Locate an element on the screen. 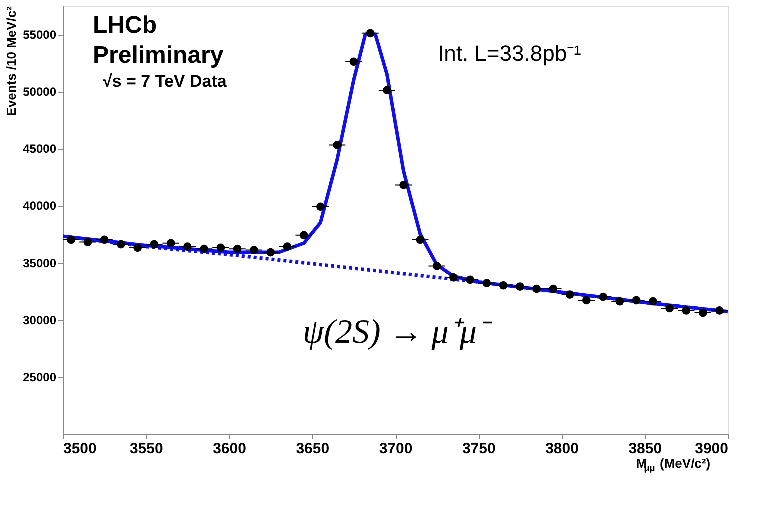  y-tick-label: 35000 is located at coordinates (40, 263).